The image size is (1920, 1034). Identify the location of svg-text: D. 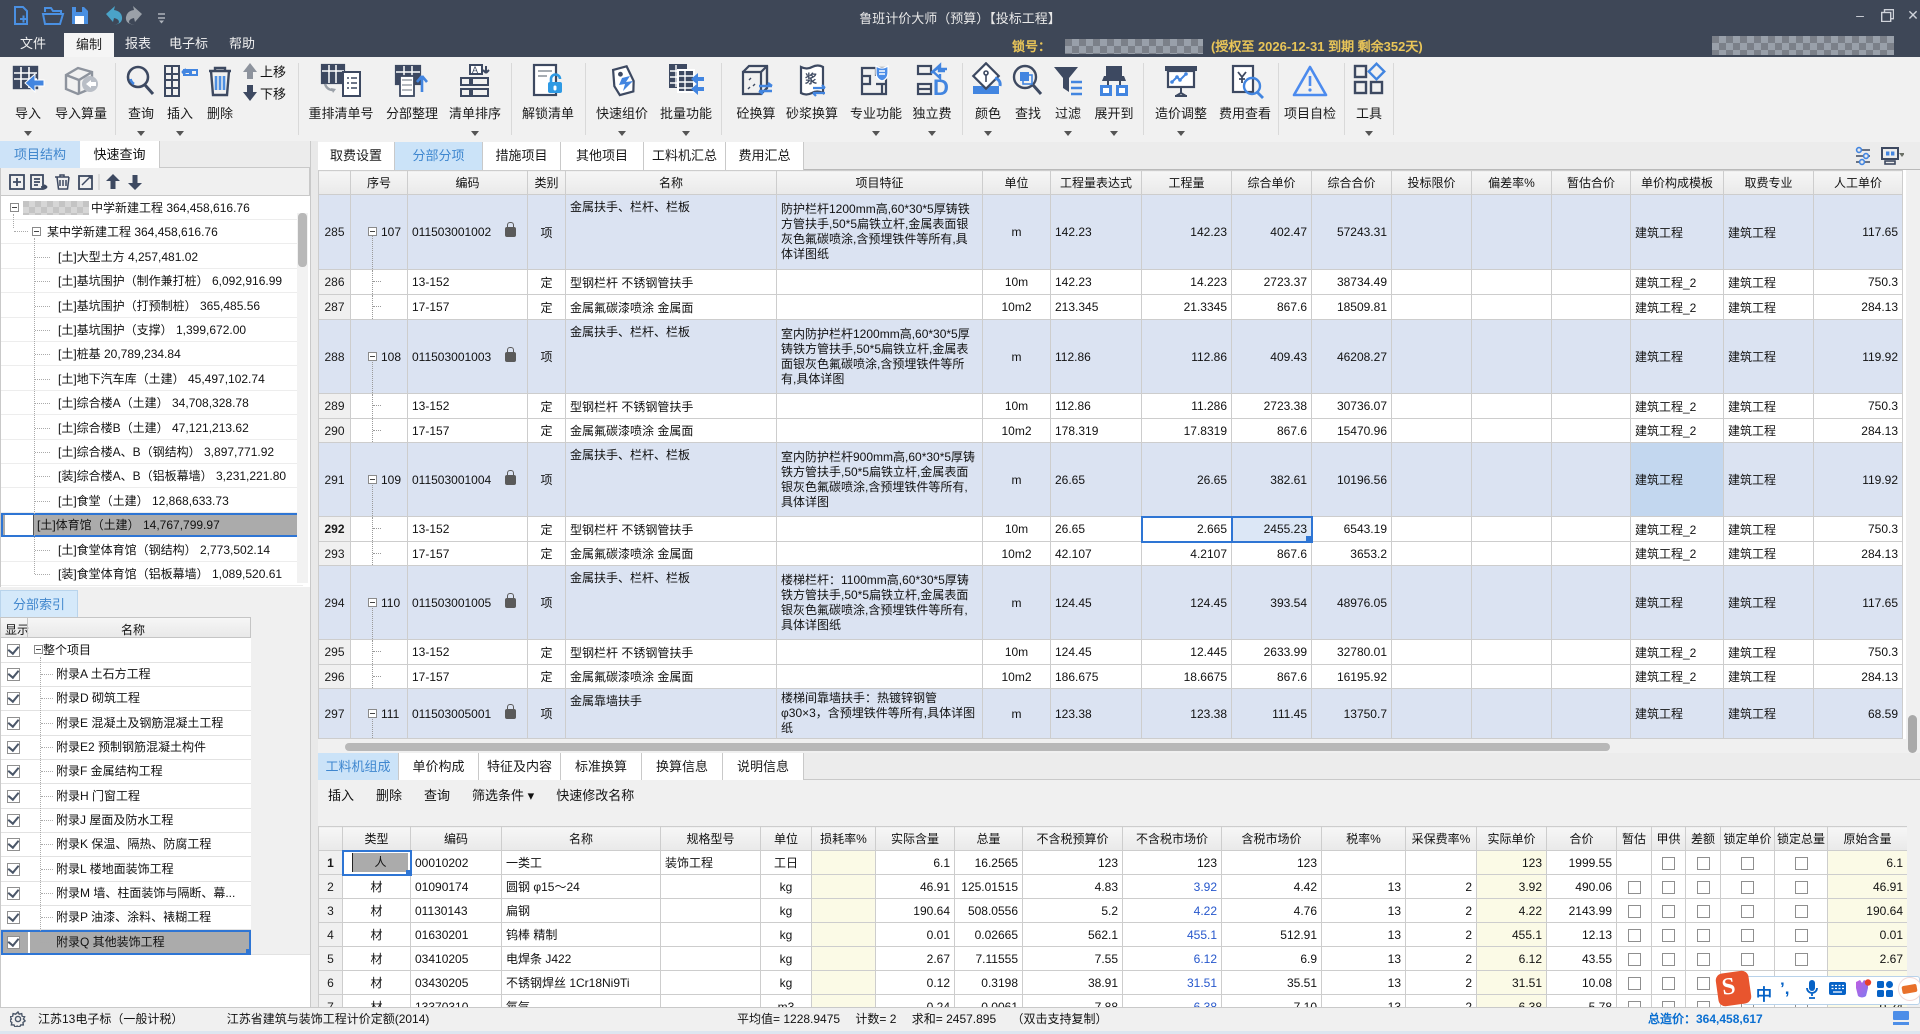
(941, 87).